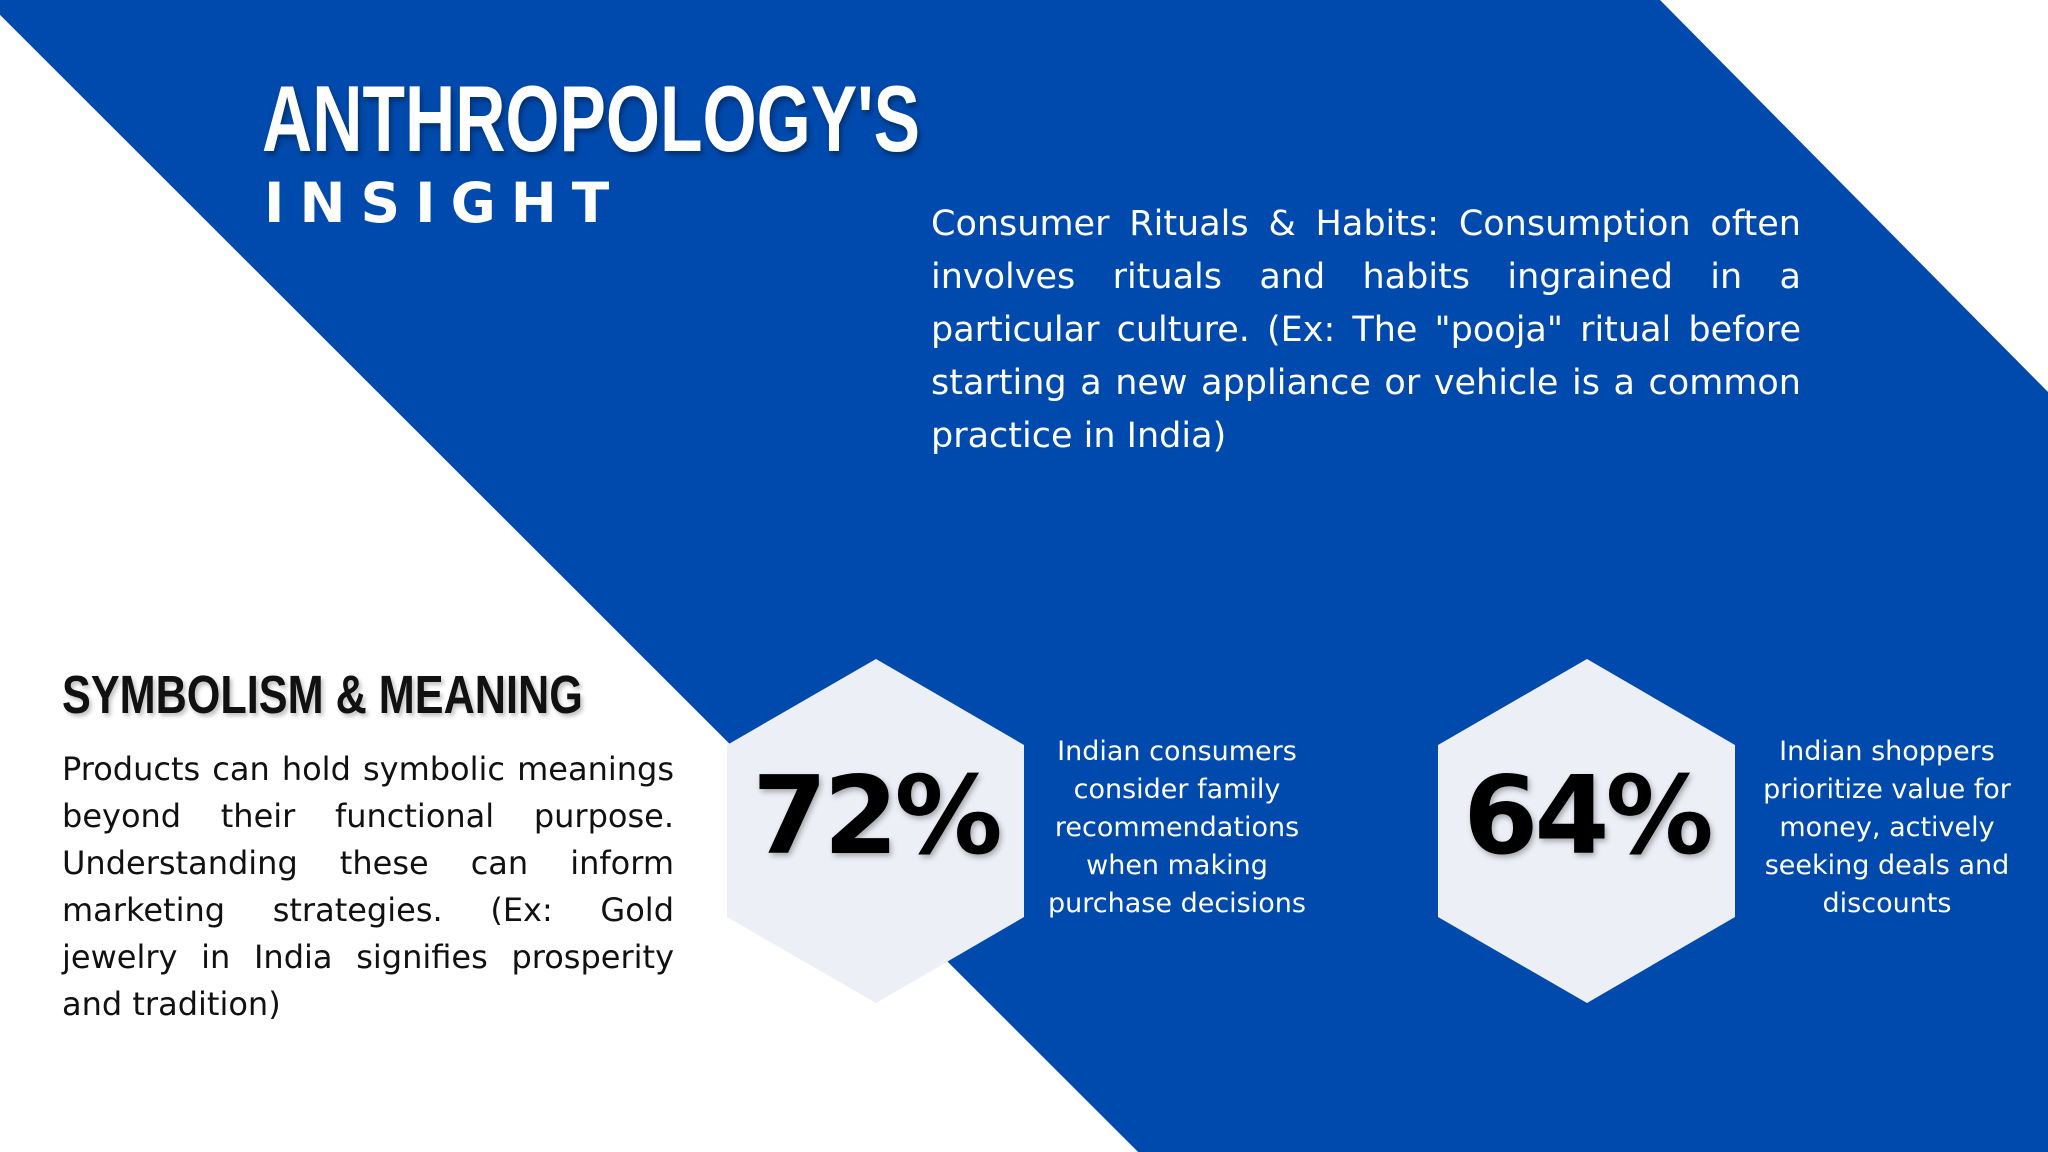 Image resolution: width=2048 pixels, height=1152 pixels. What do you see at coordinates (444, 203) in the screenshot?
I see `page-subtitle: INSIGHT` at bounding box center [444, 203].